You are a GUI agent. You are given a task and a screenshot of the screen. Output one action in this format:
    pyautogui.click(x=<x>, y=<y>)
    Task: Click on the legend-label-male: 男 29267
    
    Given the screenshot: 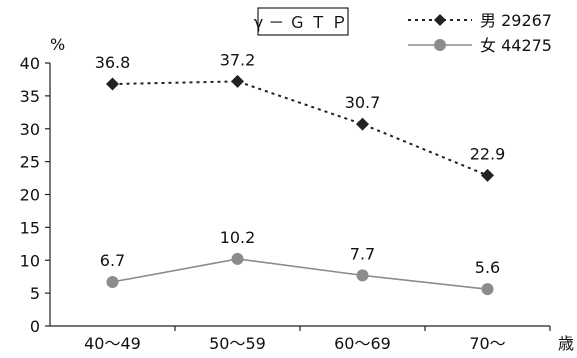 What is the action you would take?
    pyautogui.click(x=516, y=20)
    